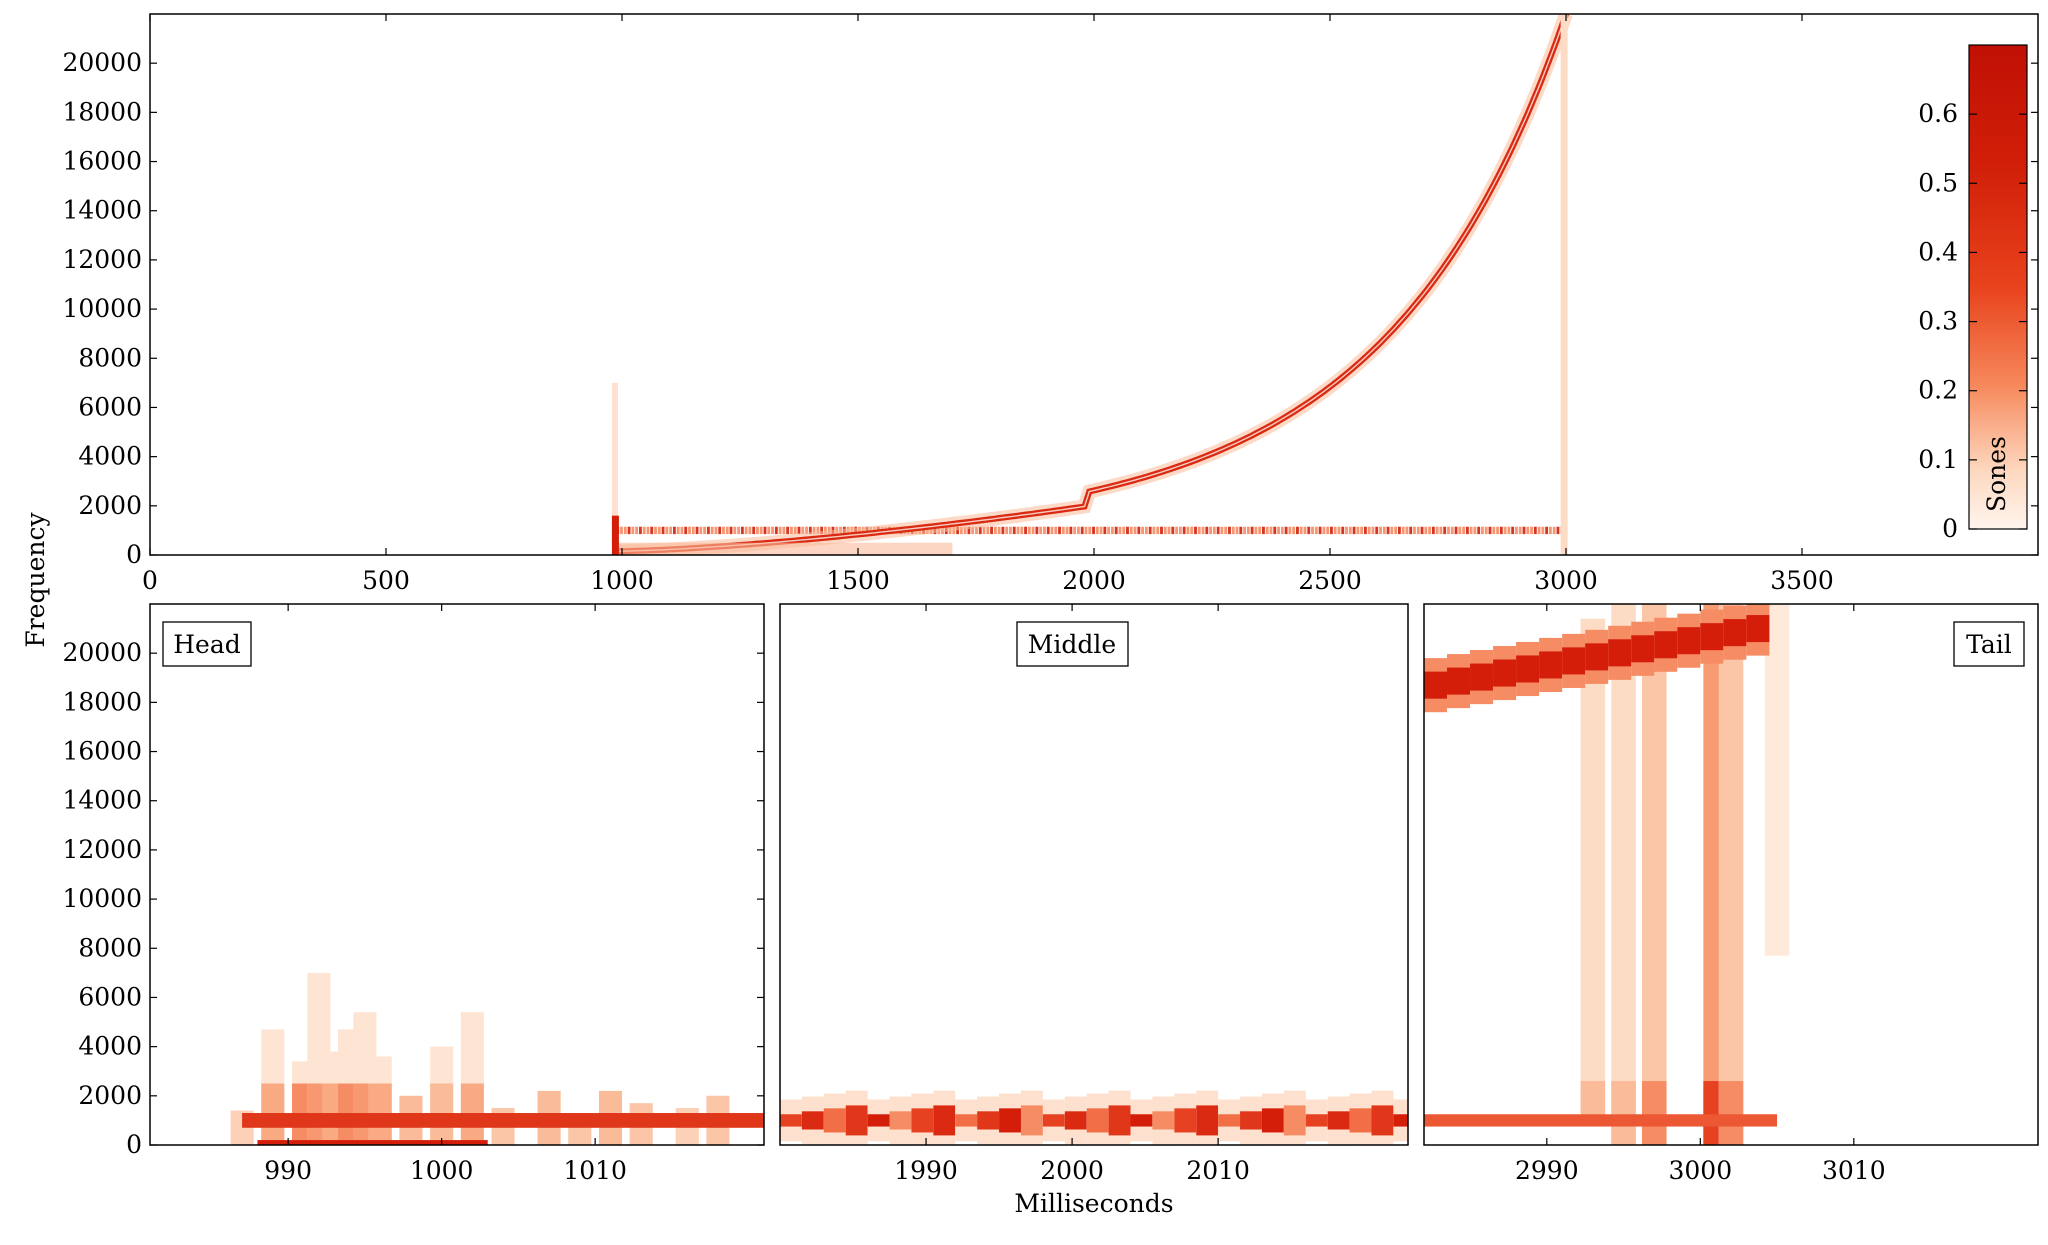  What do you see at coordinates (1072, 1170) in the screenshot?
I see `x-tick-label: 2000` at bounding box center [1072, 1170].